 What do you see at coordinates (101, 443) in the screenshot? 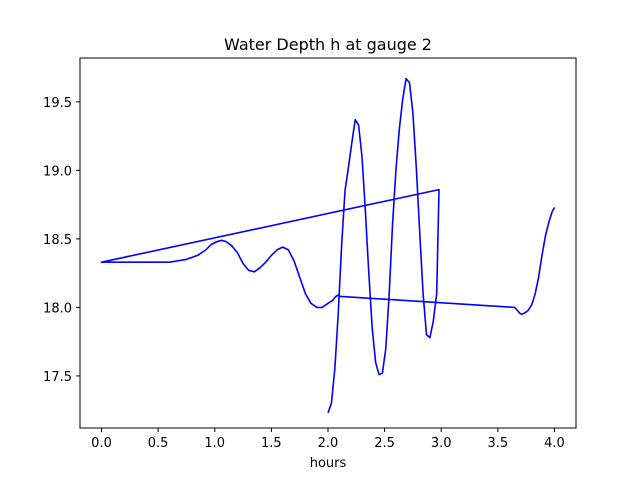
I see `x-tick-label: 0.0` at bounding box center [101, 443].